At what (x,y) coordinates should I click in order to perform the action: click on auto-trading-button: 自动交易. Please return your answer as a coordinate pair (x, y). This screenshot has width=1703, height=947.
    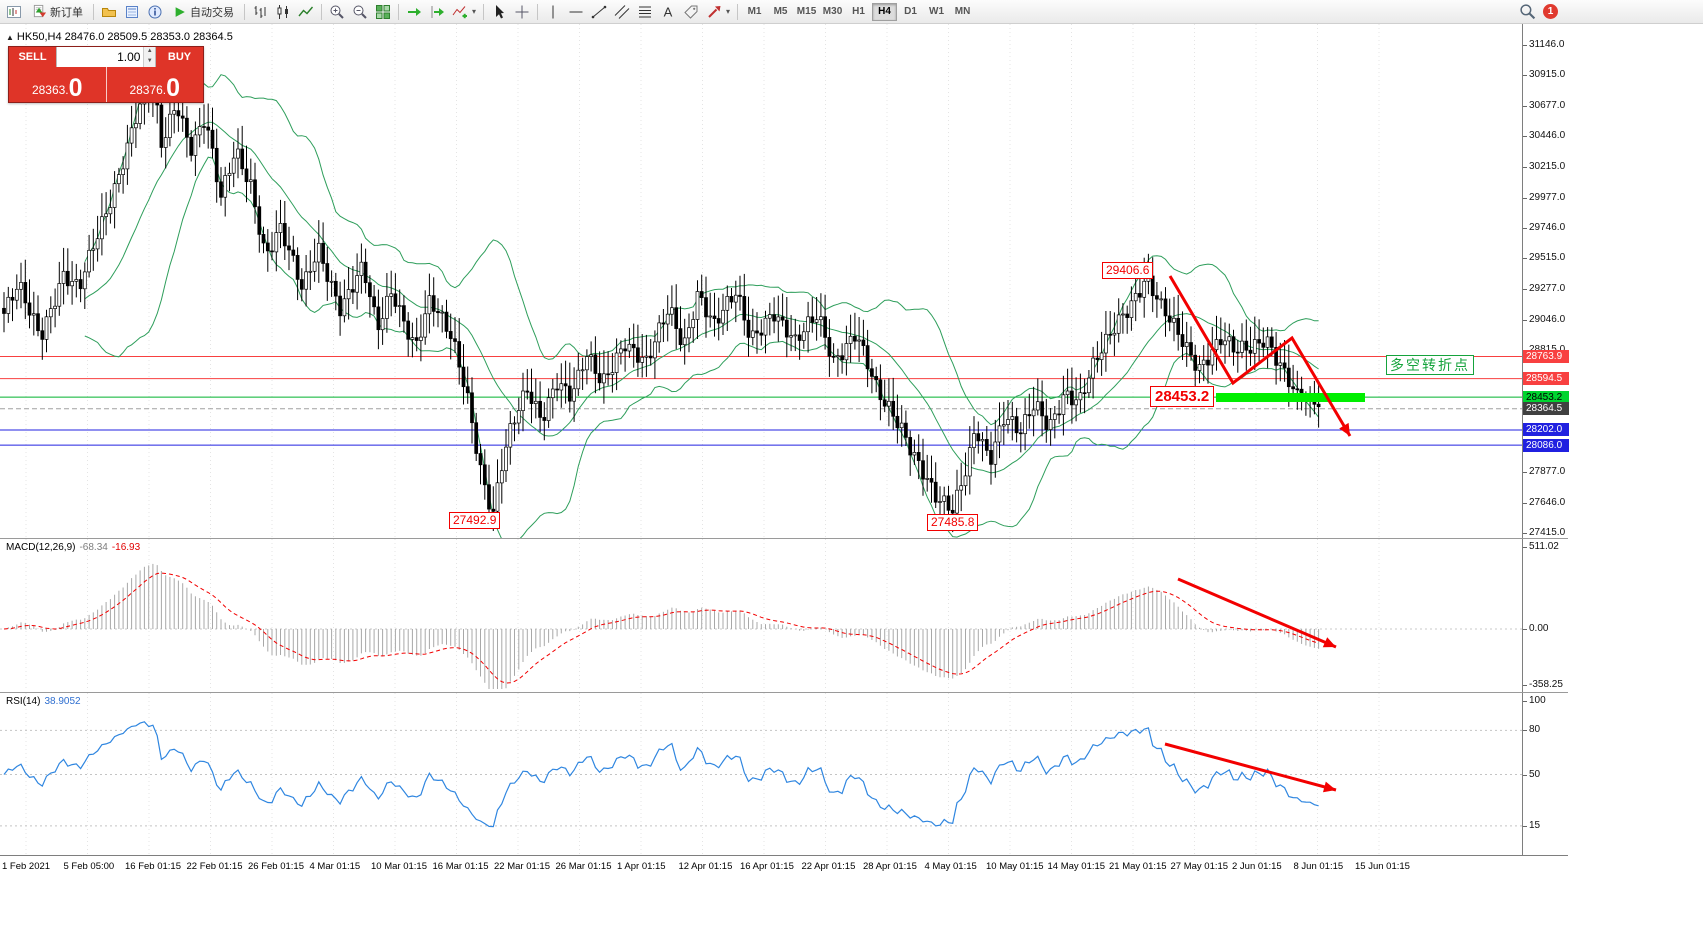
    Looking at the image, I should click on (203, 12).